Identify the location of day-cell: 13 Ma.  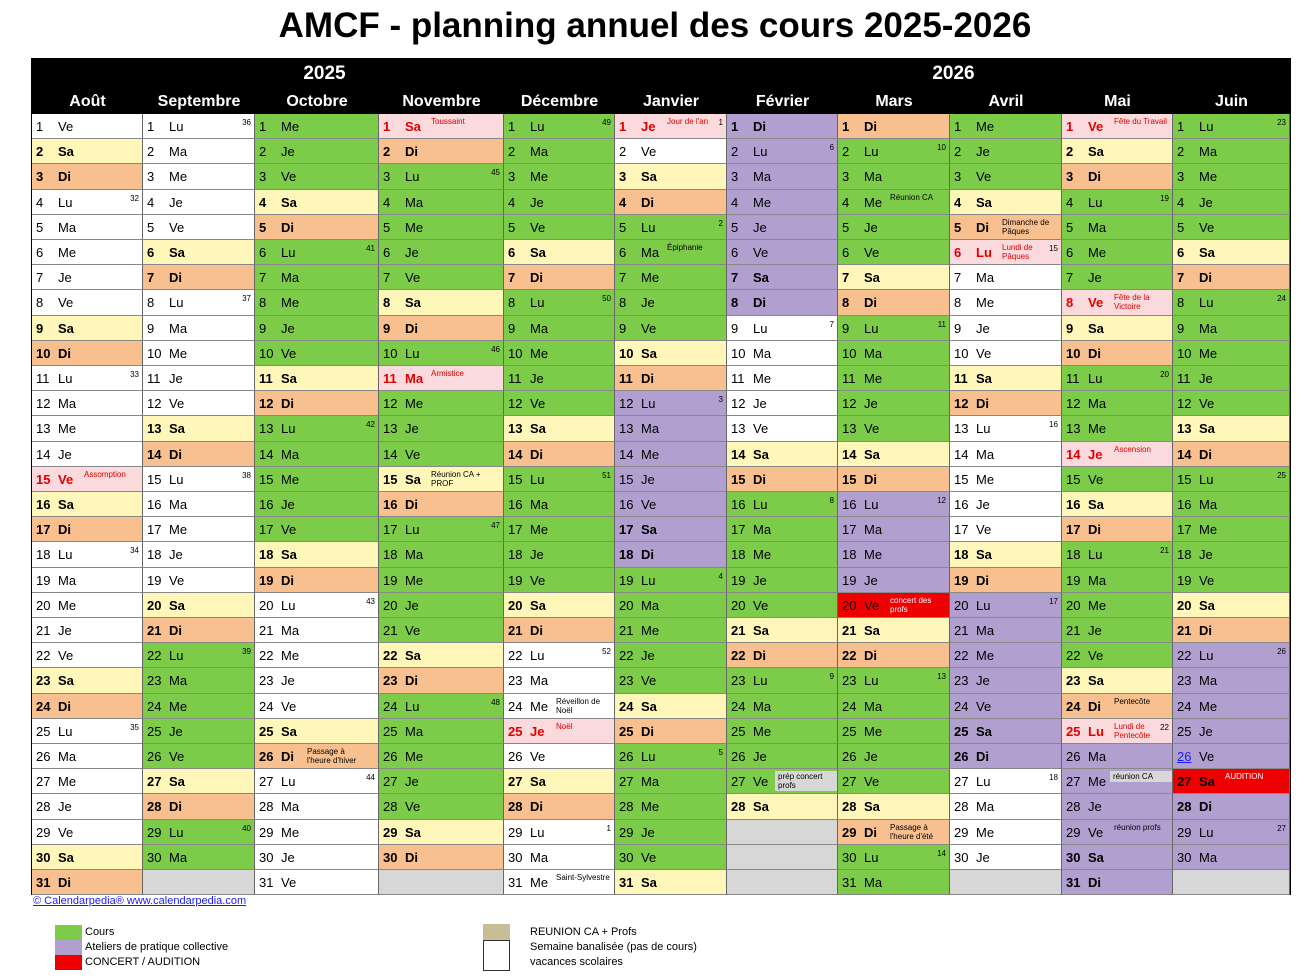
(671, 429).